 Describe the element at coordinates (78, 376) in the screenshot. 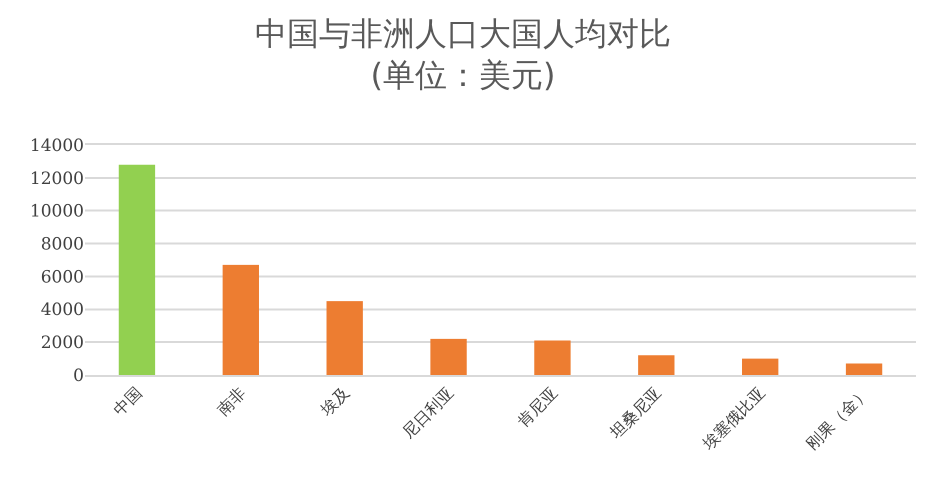

I see `y-tick-label: 0` at that location.